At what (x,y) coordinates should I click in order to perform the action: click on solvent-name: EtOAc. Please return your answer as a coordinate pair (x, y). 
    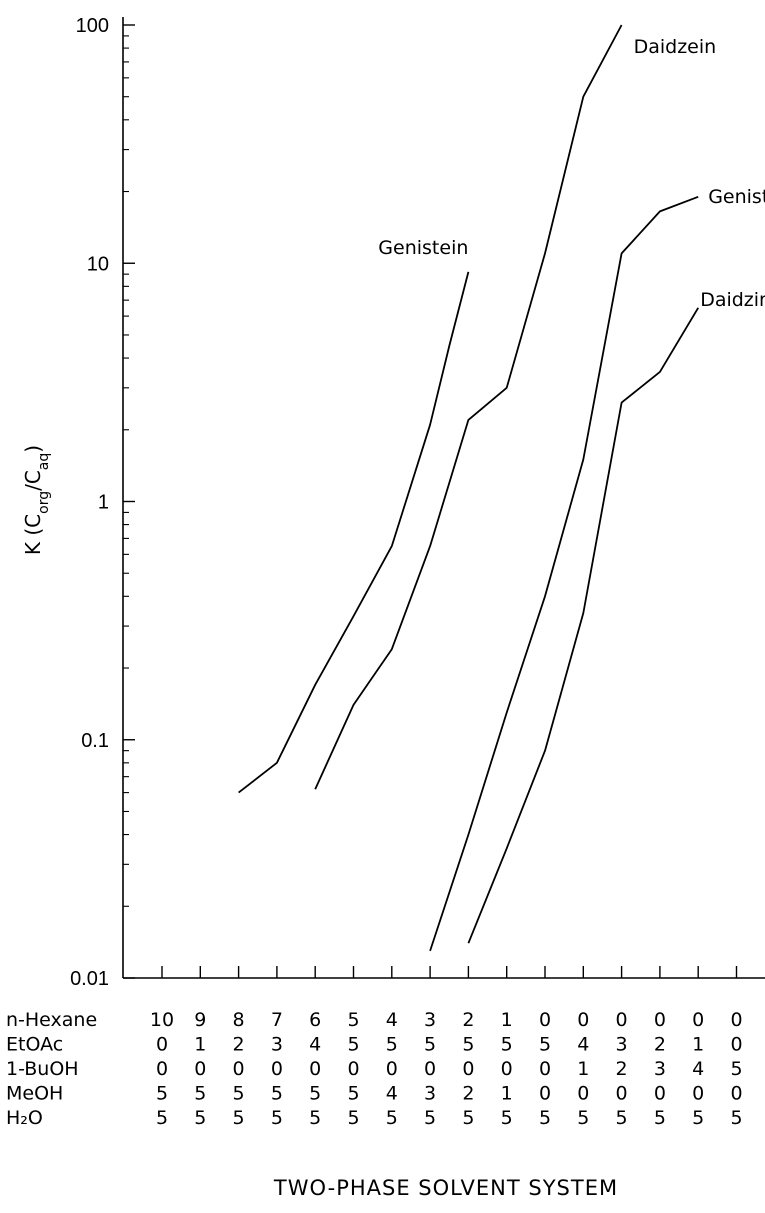
    Looking at the image, I should click on (34, 1045).